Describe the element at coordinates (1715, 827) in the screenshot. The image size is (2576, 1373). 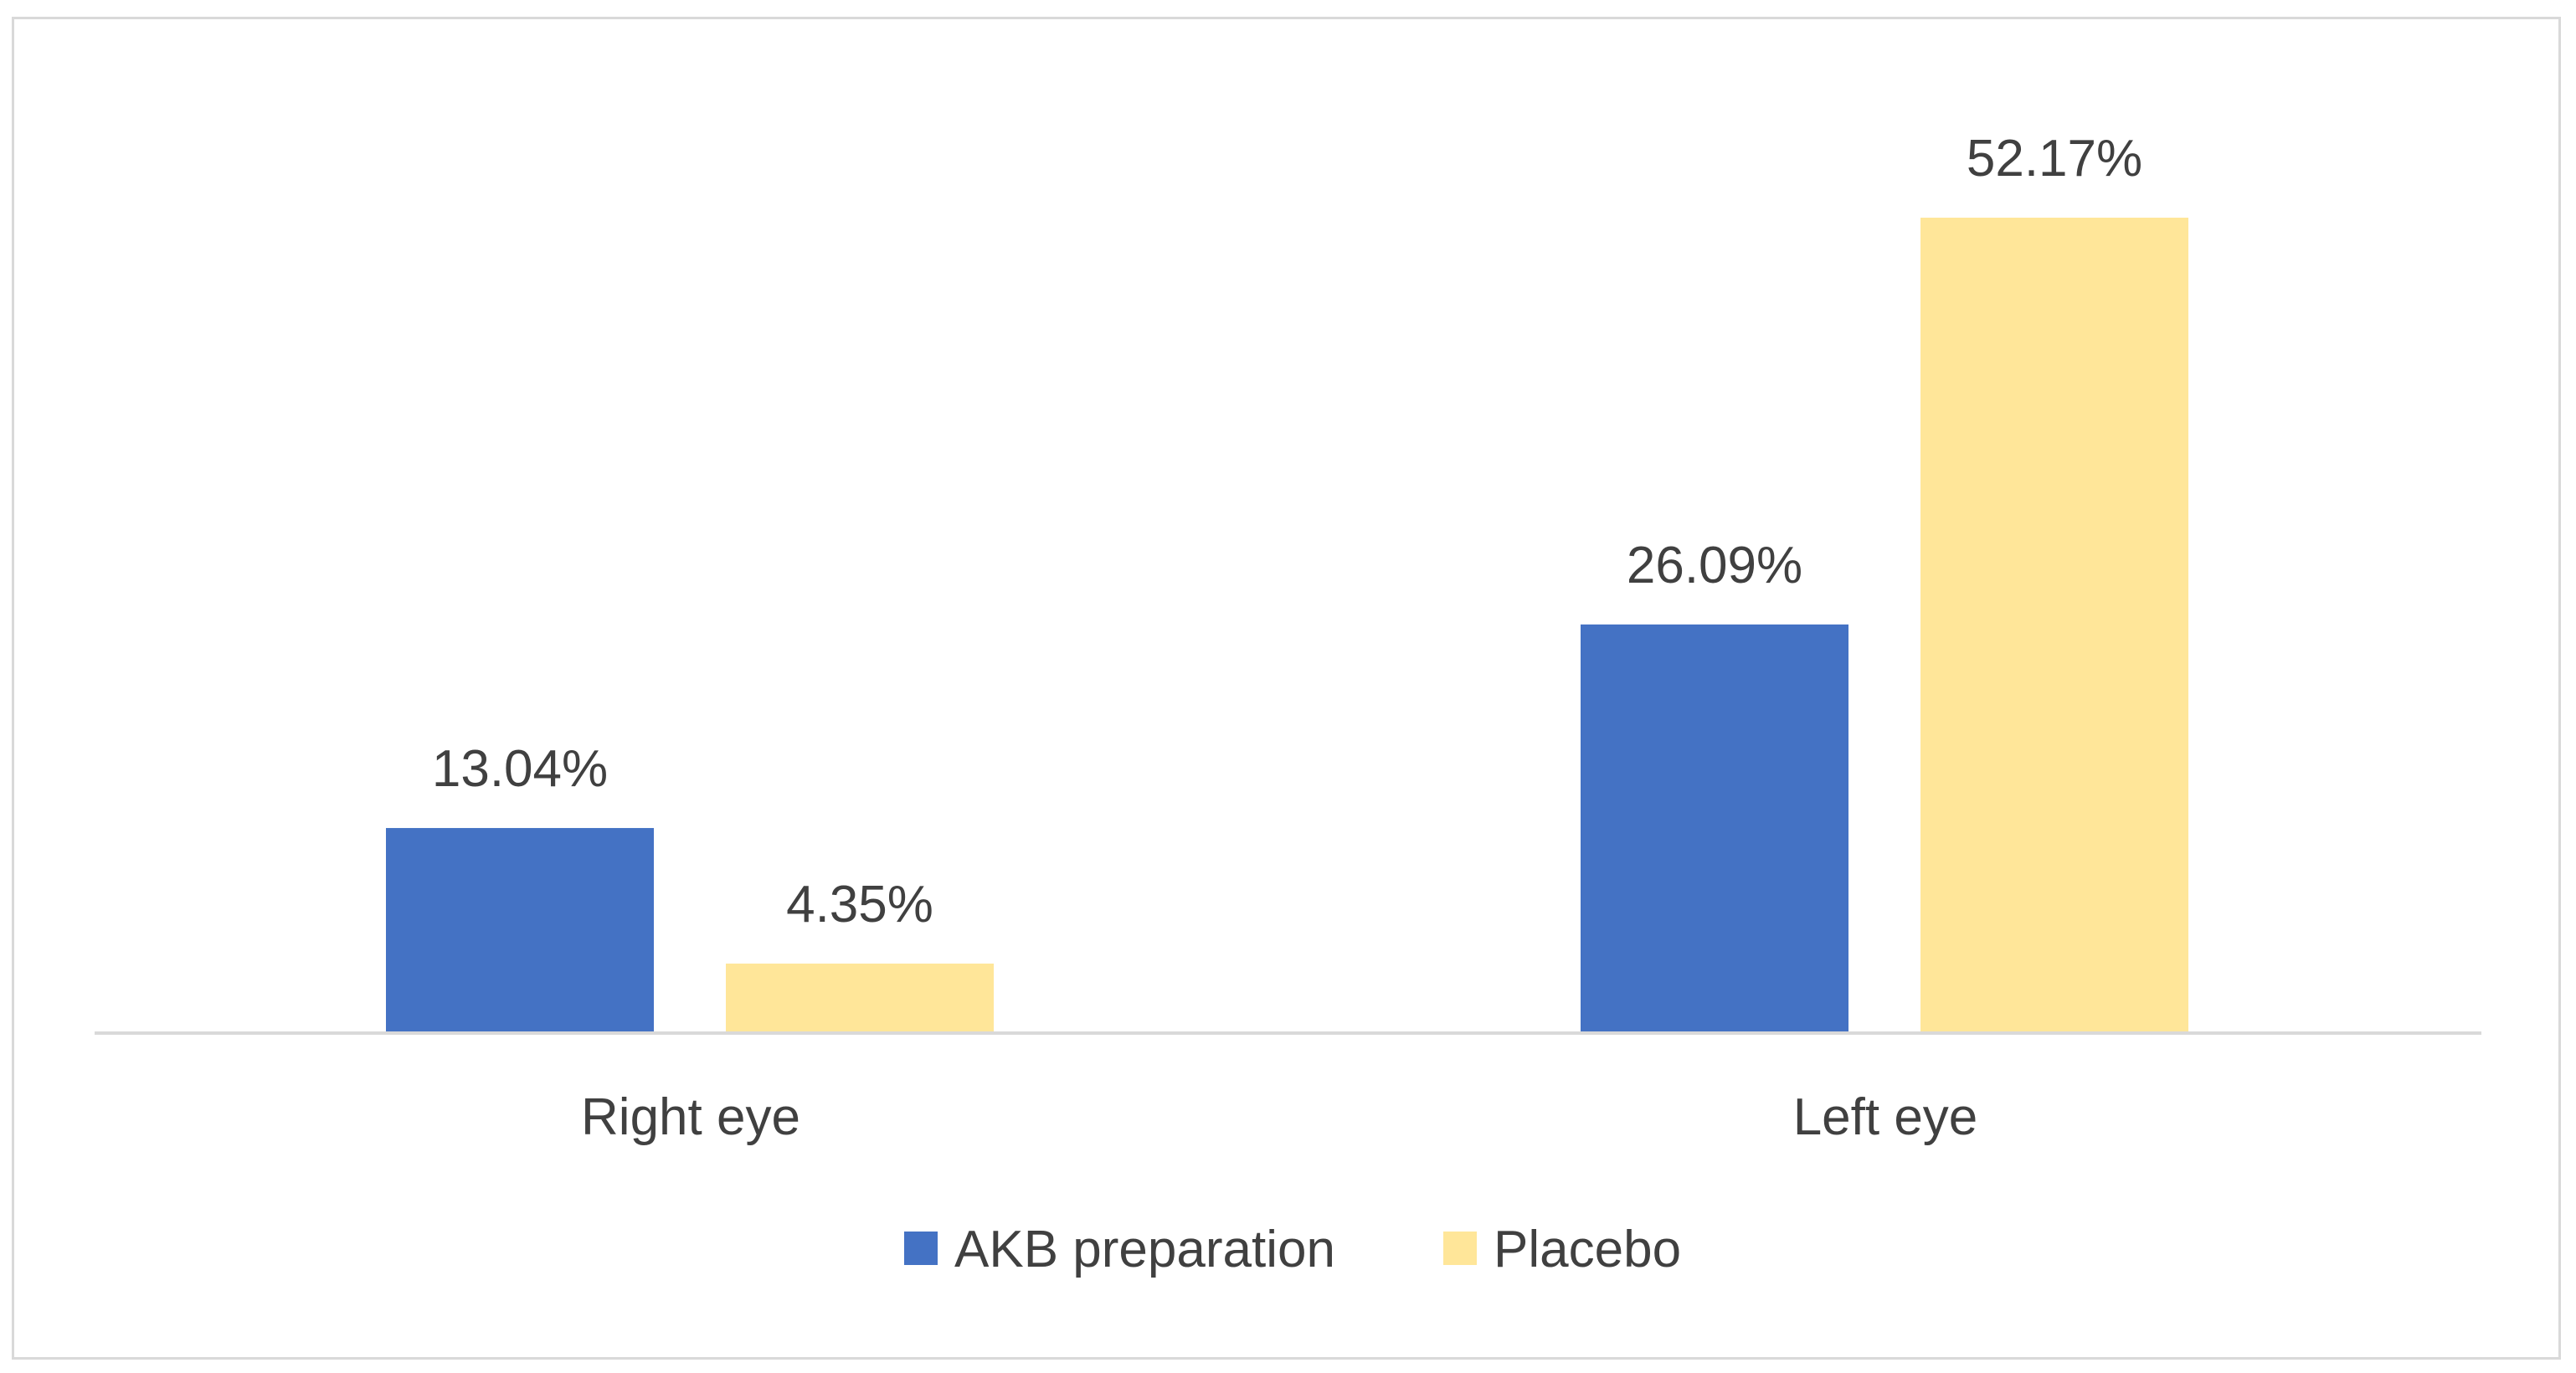
I see `bar-akb-preparation-left-eye` at that location.